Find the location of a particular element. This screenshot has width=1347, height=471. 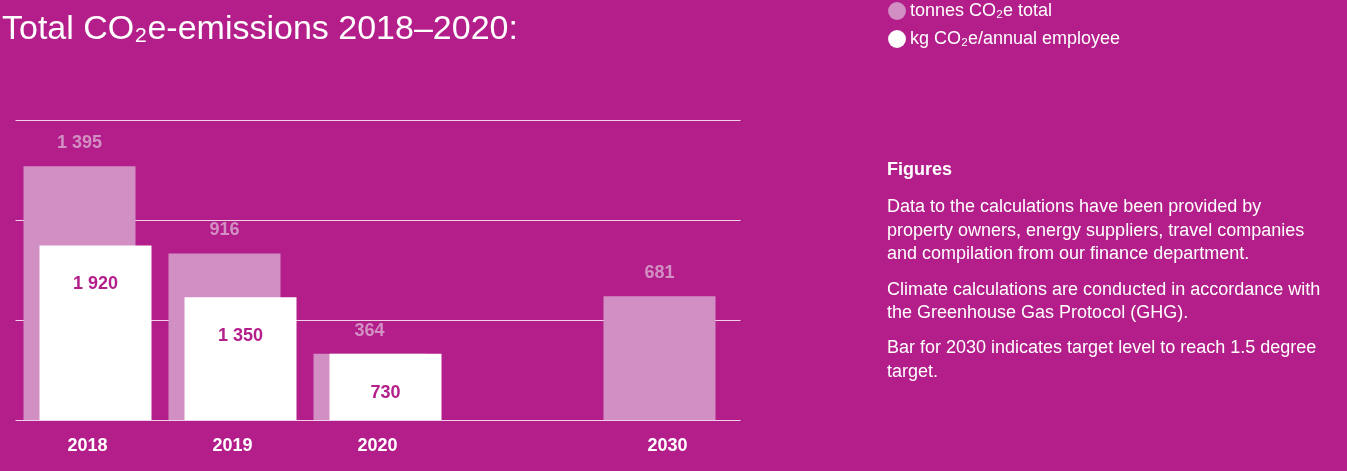

x-tick-label: 2020 is located at coordinates (377, 444).